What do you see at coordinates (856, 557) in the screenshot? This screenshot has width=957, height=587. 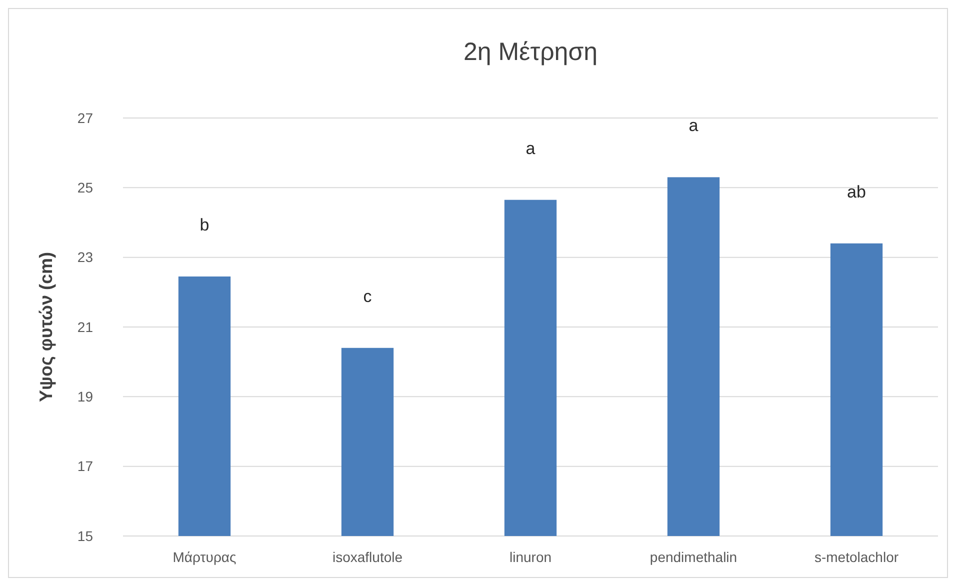 I see `x-tick-label: s-metolachlor` at bounding box center [856, 557].